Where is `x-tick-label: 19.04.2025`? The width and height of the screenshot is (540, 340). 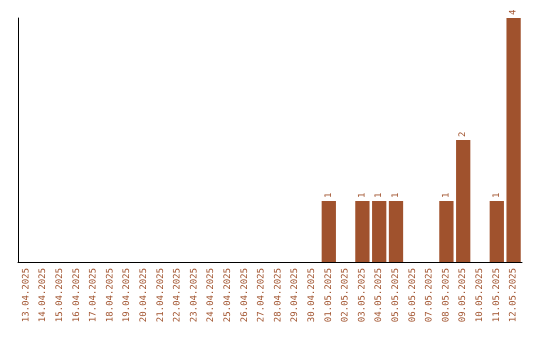 x-tick-label: 19.04.2025 is located at coordinates (127, 295).